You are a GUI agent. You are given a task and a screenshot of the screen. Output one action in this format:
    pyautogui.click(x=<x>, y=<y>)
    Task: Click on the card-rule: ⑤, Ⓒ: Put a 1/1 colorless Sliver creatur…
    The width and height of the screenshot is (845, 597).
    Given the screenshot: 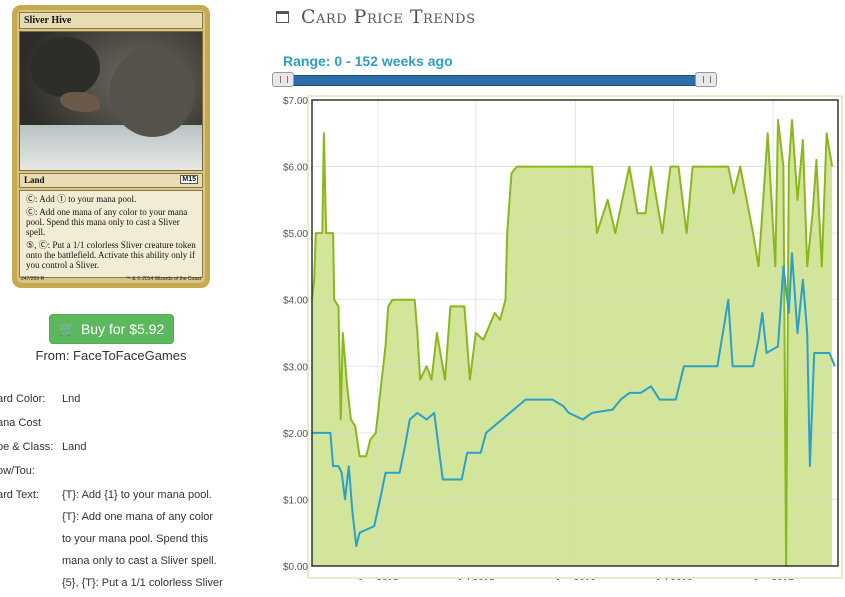 What is the action you would take?
    pyautogui.click(x=111, y=255)
    